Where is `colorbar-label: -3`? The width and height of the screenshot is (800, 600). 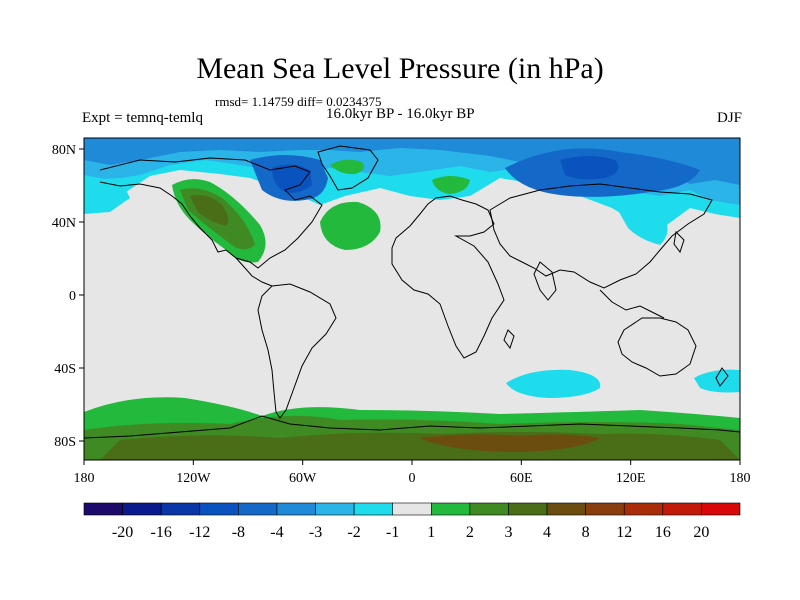 colorbar-label: -3 is located at coordinates (315, 532).